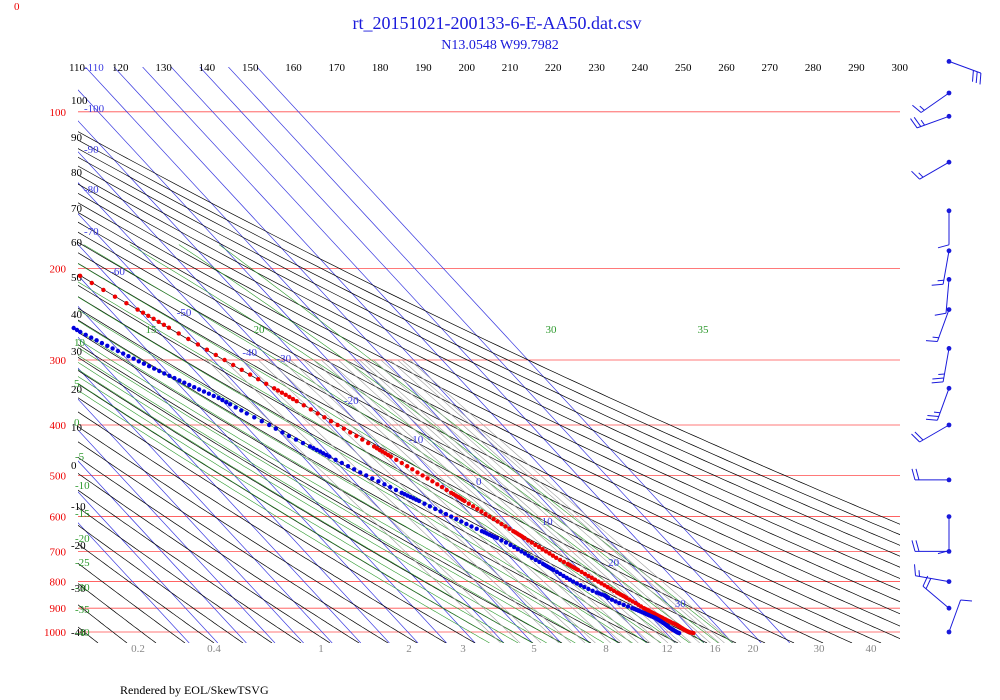  Describe the element at coordinates (510, 68) in the screenshot. I see `theta-top-label: 210` at that location.